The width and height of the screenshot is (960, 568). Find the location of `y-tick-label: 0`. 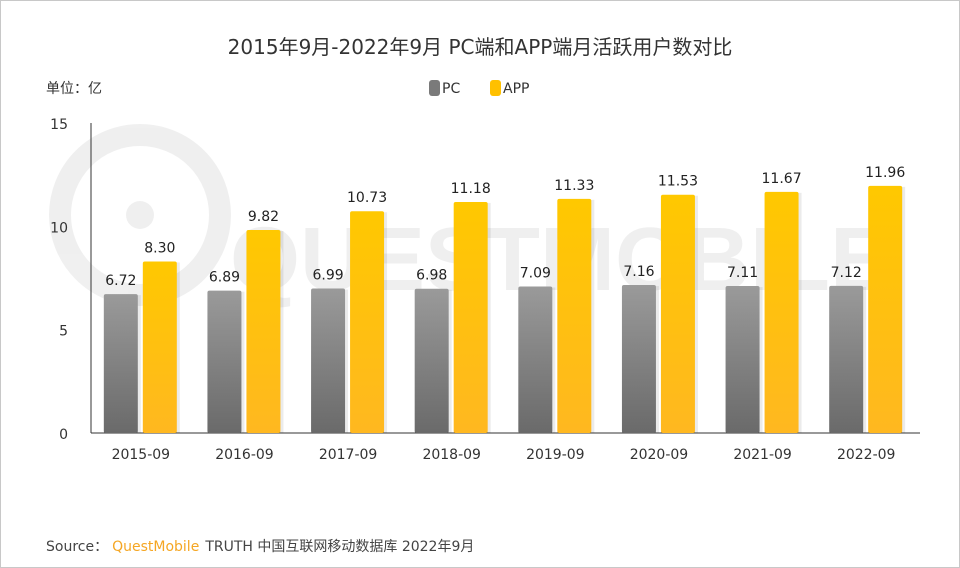

y-tick-label: 0 is located at coordinates (63, 435).